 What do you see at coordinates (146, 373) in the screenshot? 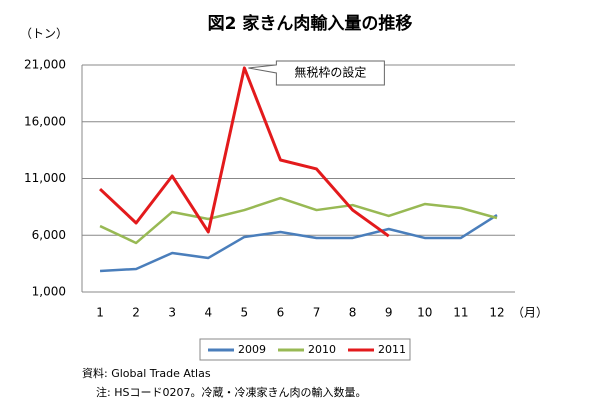
I see `source-note: 資料: Global Trade Atlas` at bounding box center [146, 373].